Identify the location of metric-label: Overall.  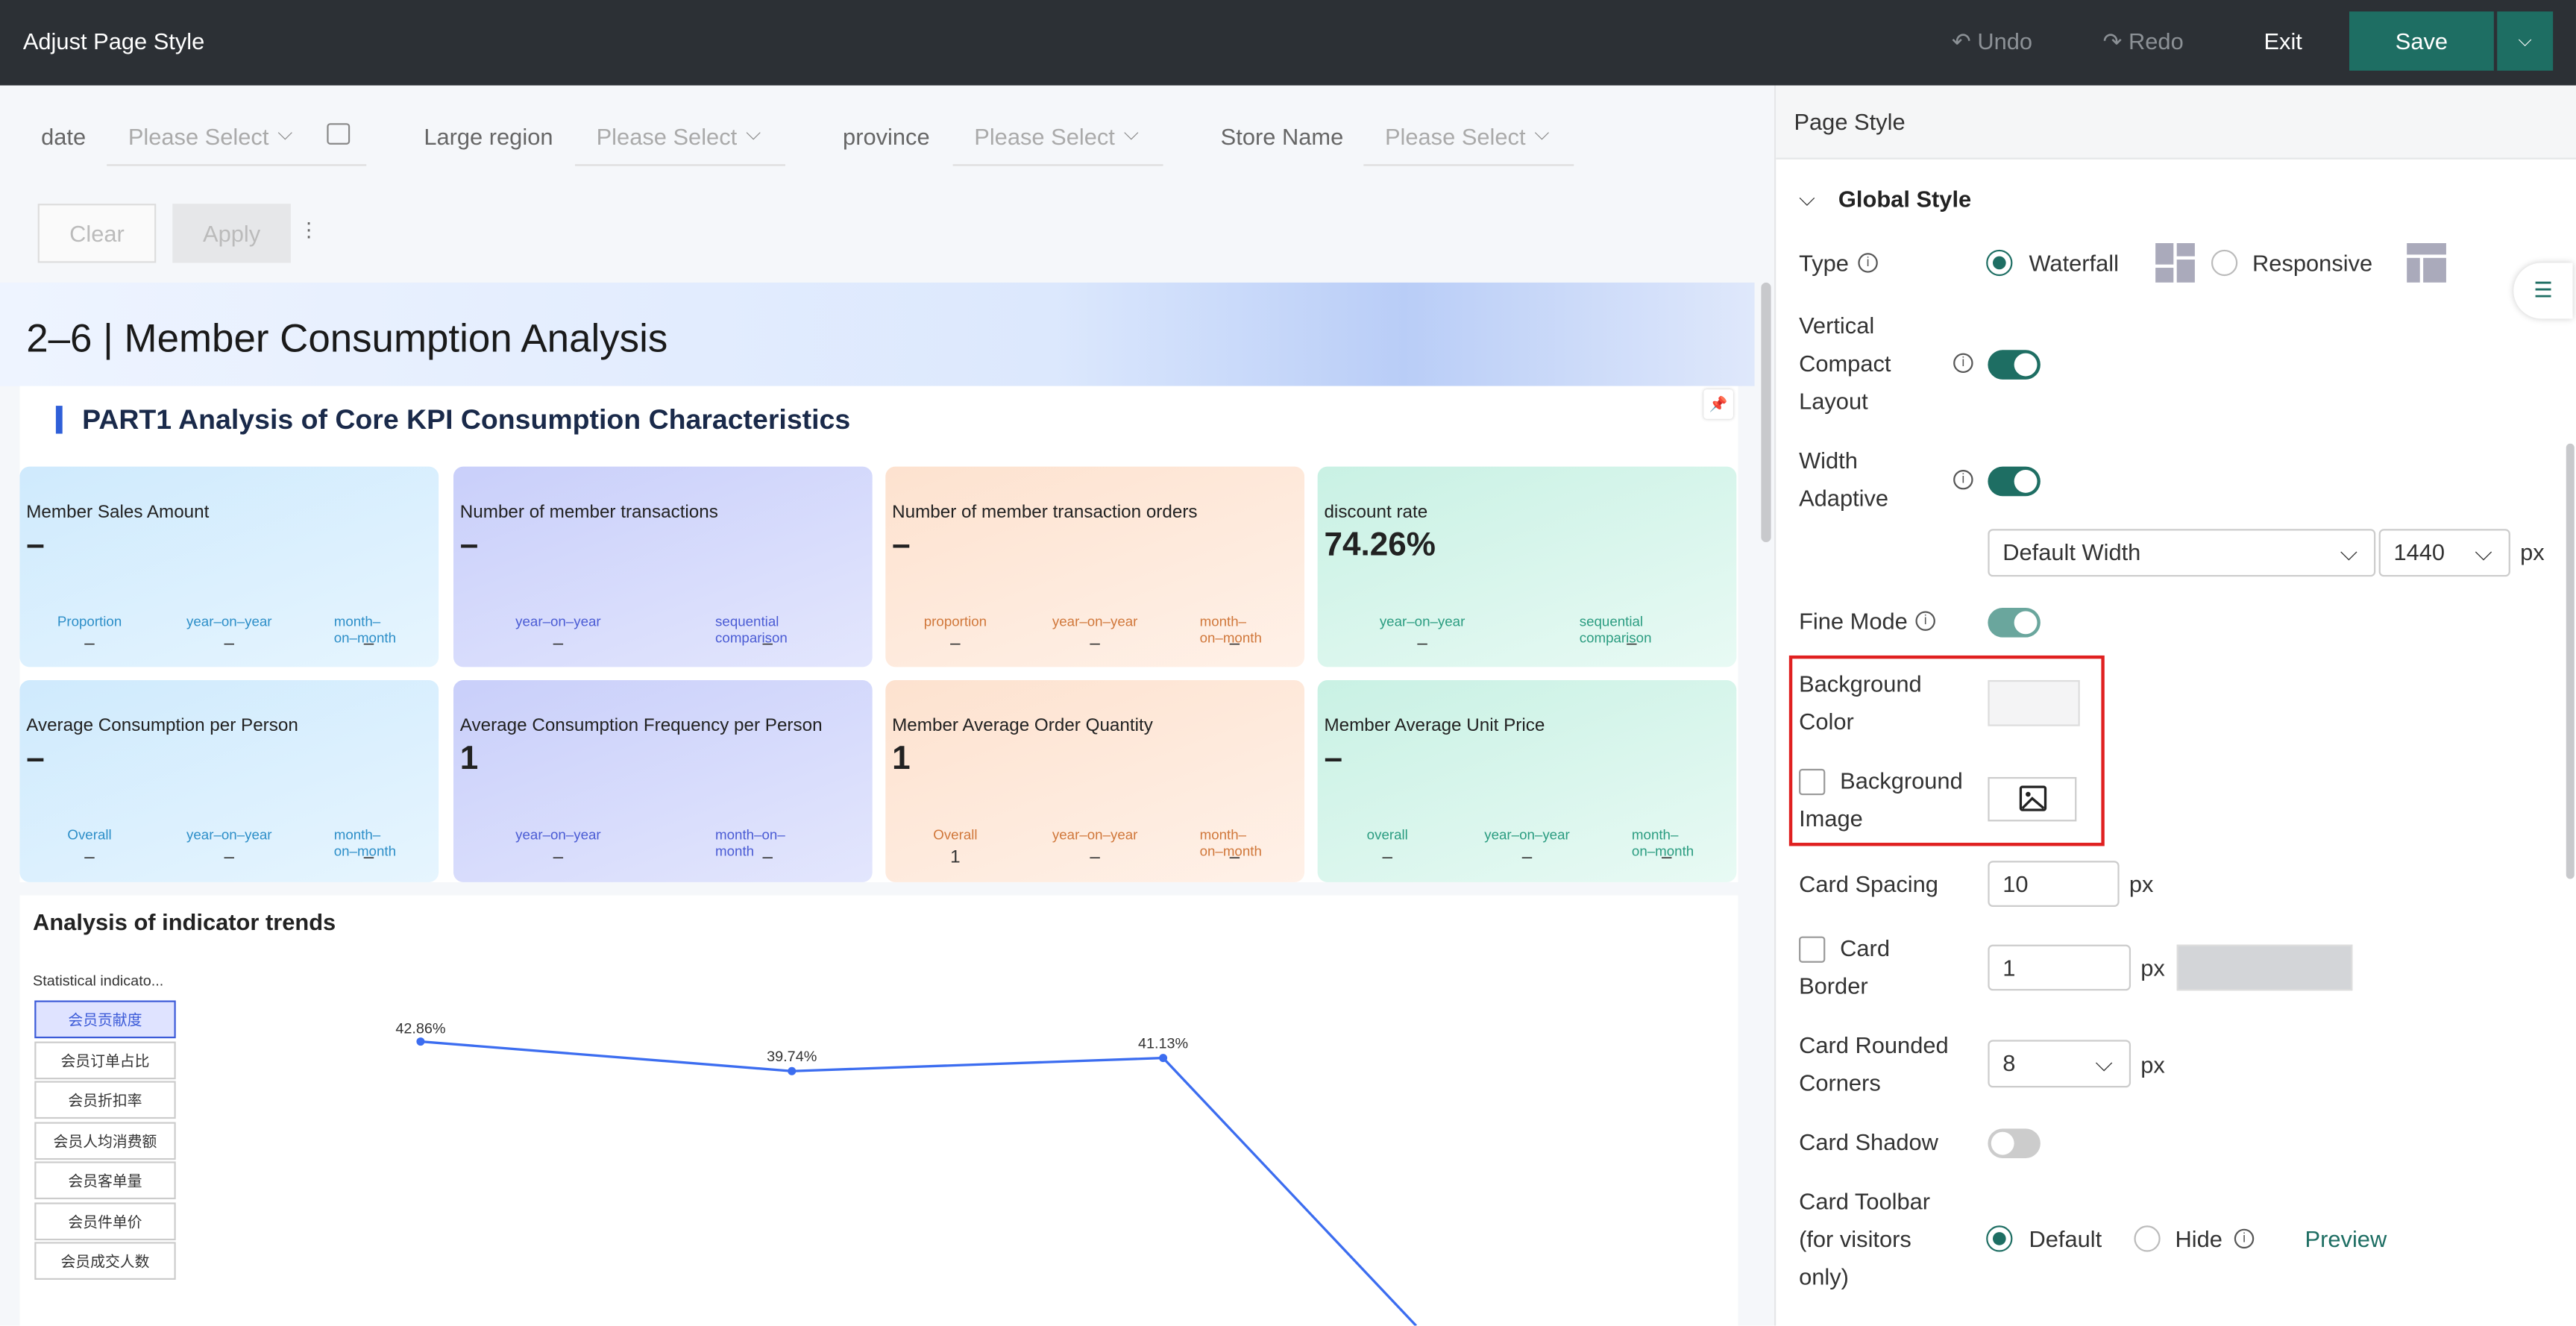
(90, 834).